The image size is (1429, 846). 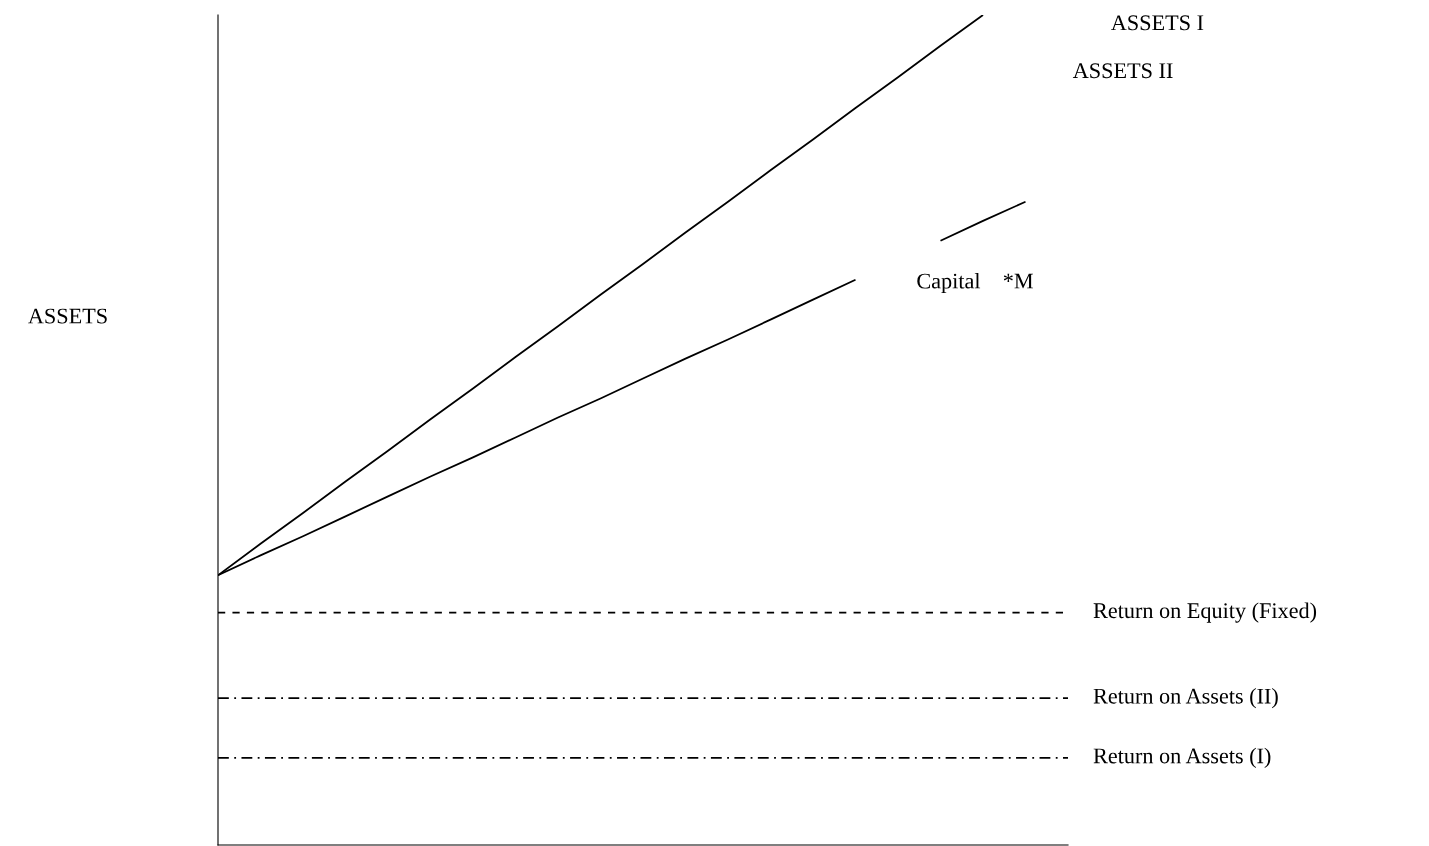 What do you see at coordinates (1122, 71) in the screenshot?
I see `text: ASSETS II` at bounding box center [1122, 71].